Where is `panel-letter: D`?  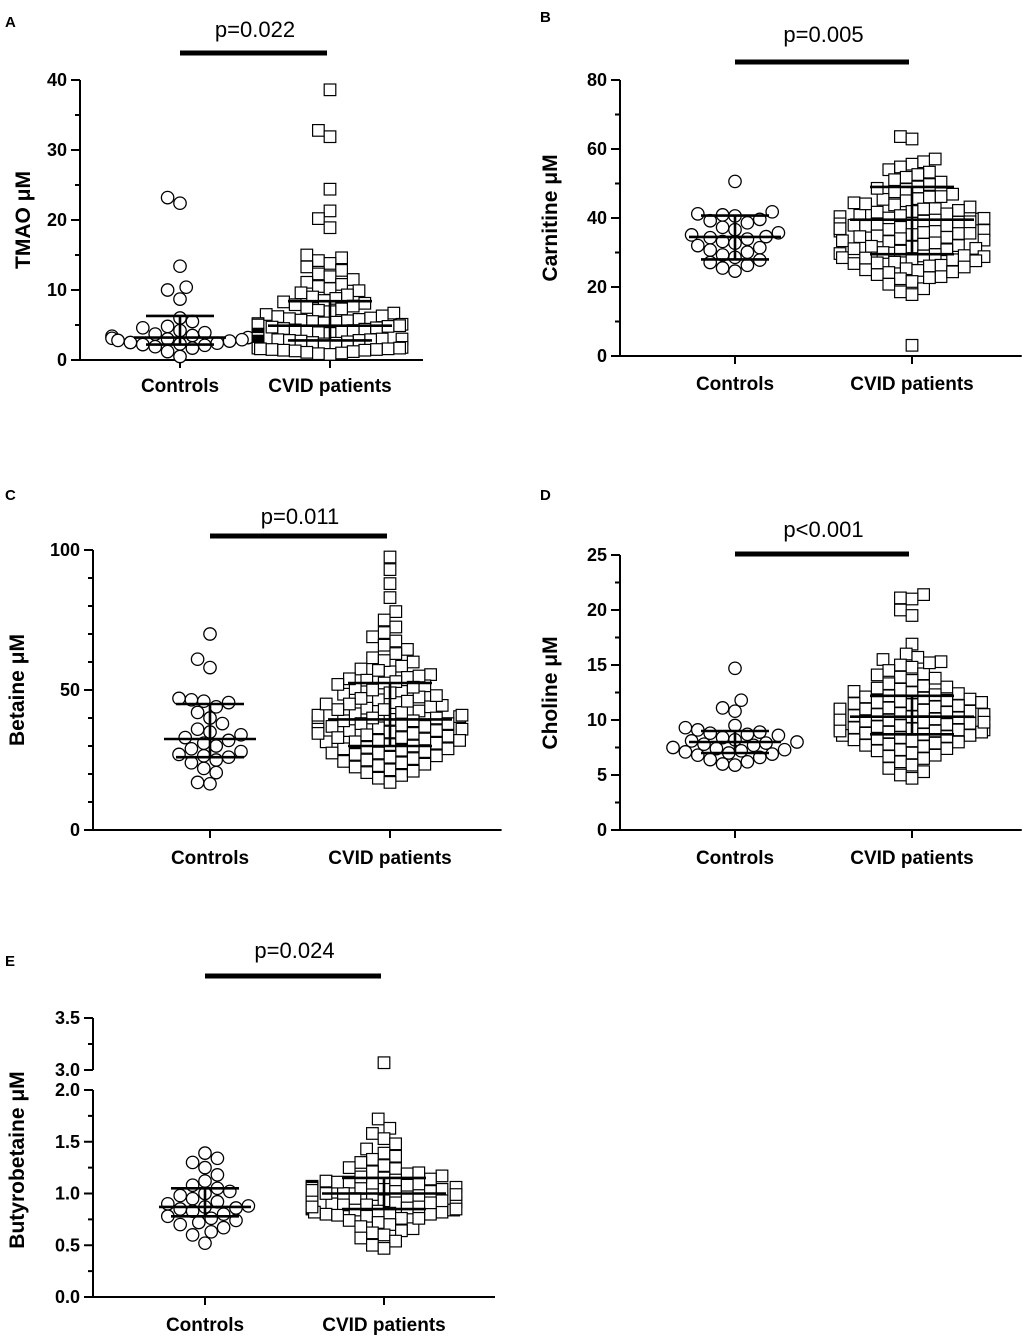 panel-letter: D is located at coordinates (545, 495).